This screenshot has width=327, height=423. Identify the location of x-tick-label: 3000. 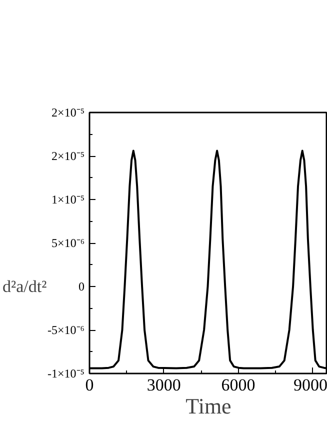
(163, 385).